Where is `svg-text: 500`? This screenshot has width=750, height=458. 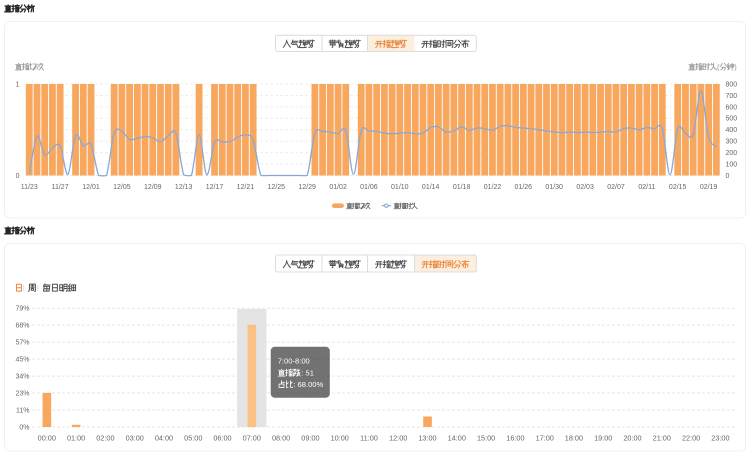 svg-text: 500 is located at coordinates (732, 119).